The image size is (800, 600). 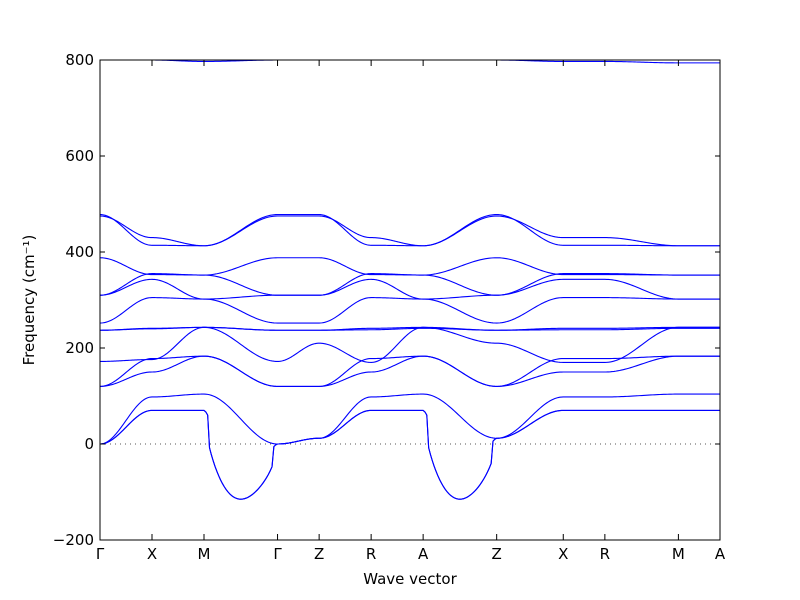 What do you see at coordinates (73, 540) in the screenshot?
I see `y-tick-label: −200` at bounding box center [73, 540].